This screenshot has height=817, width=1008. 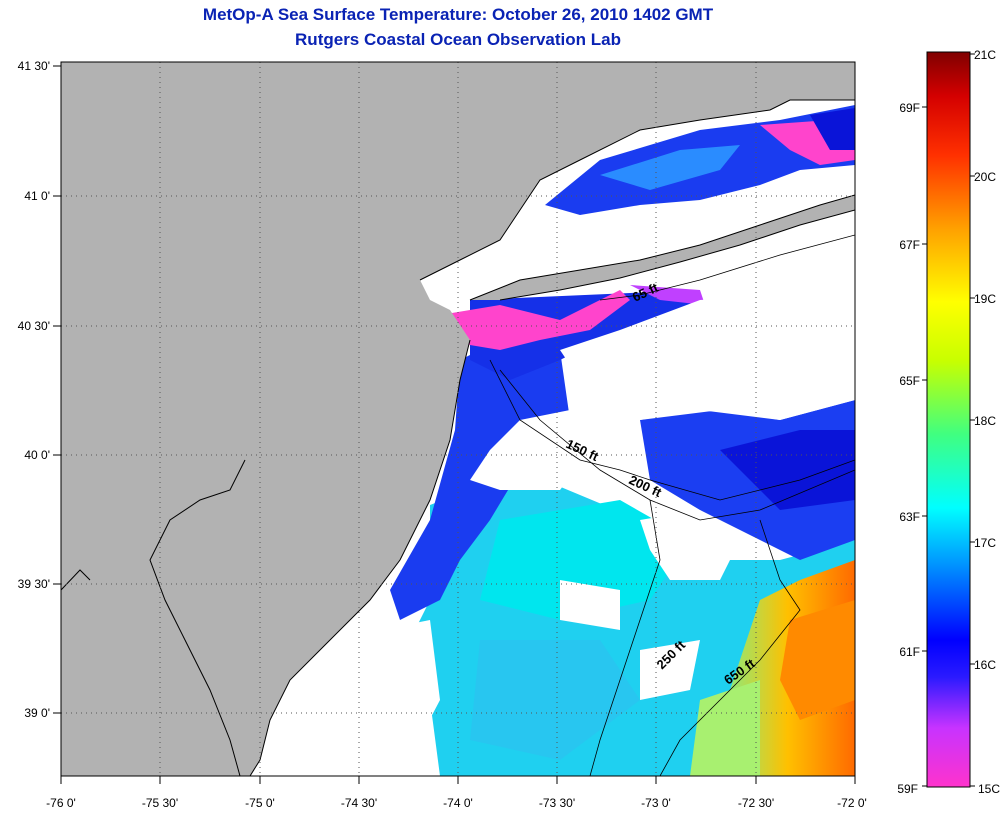 What do you see at coordinates (985, 421) in the screenshot?
I see `colorbar-c-label: 18C` at bounding box center [985, 421].